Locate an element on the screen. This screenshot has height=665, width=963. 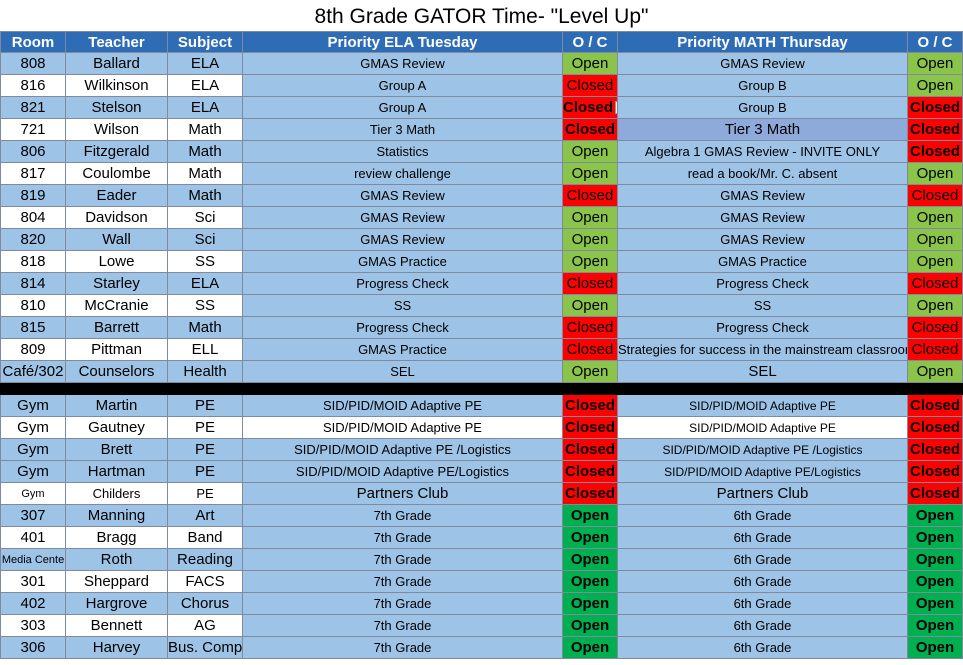
math-cell: Algebra 1 GMAS Review - INVITE ONLY is located at coordinates (762, 151).